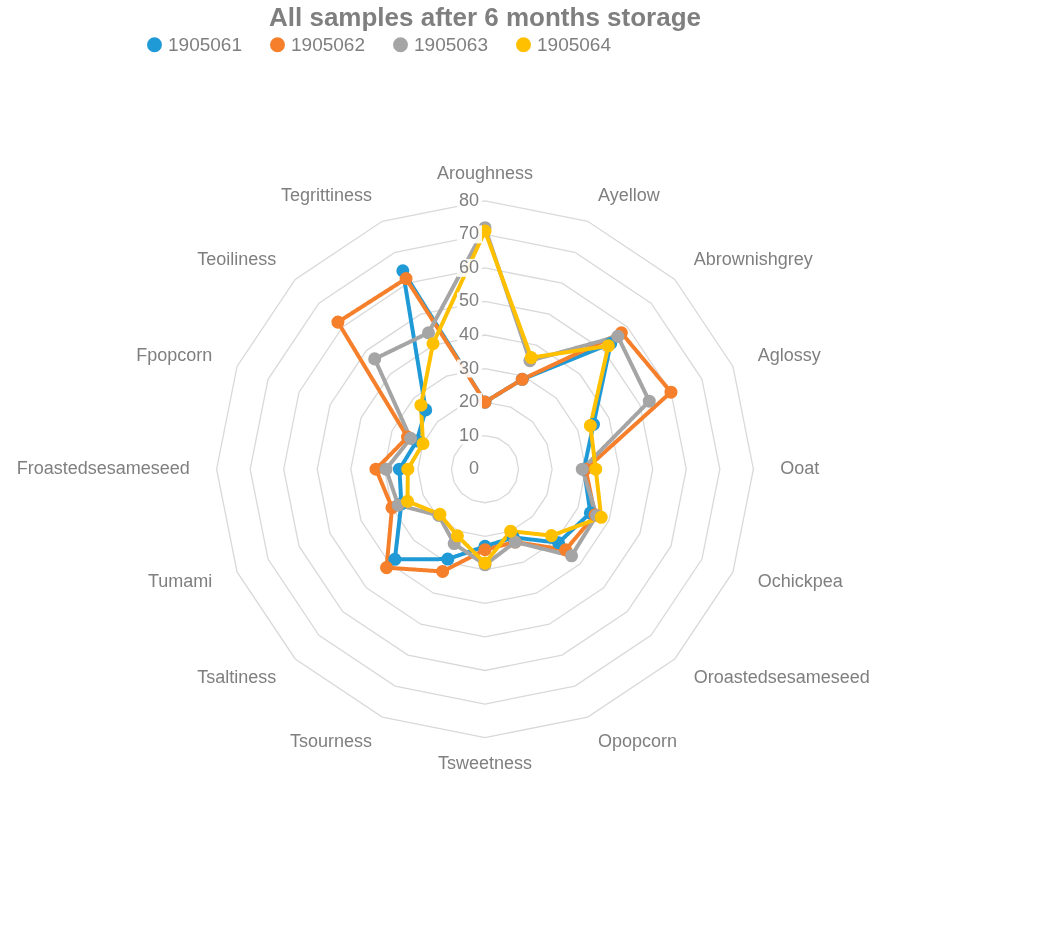 This screenshot has height=936, width=1038. What do you see at coordinates (637, 740) in the screenshot?
I see `spoke-label: Opopcorn` at bounding box center [637, 740].